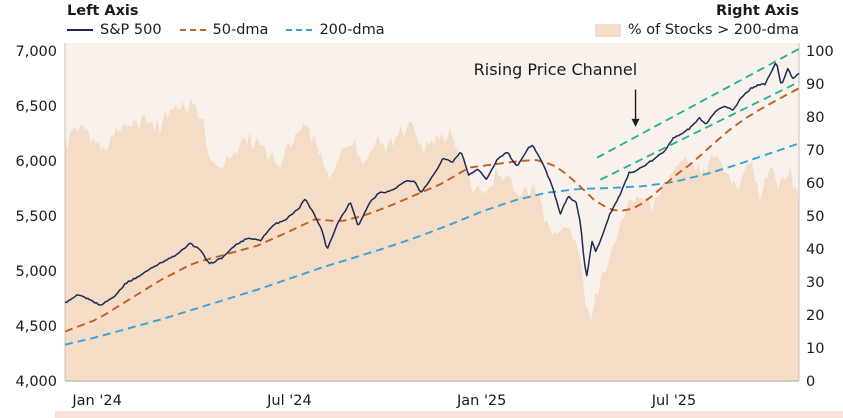  Describe the element at coordinates (96, 401) in the screenshot. I see `x-tick-jan-24: Jan '24` at that location.